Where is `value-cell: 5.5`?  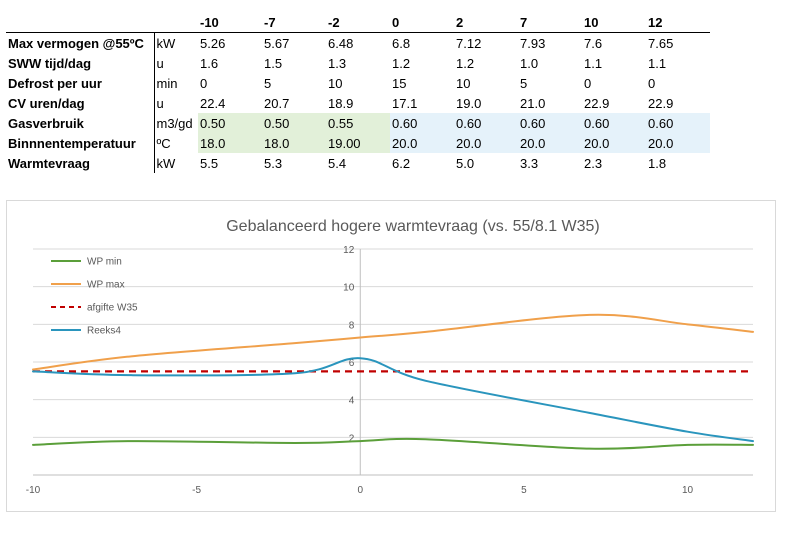 value-cell: 5.5 is located at coordinates (209, 163).